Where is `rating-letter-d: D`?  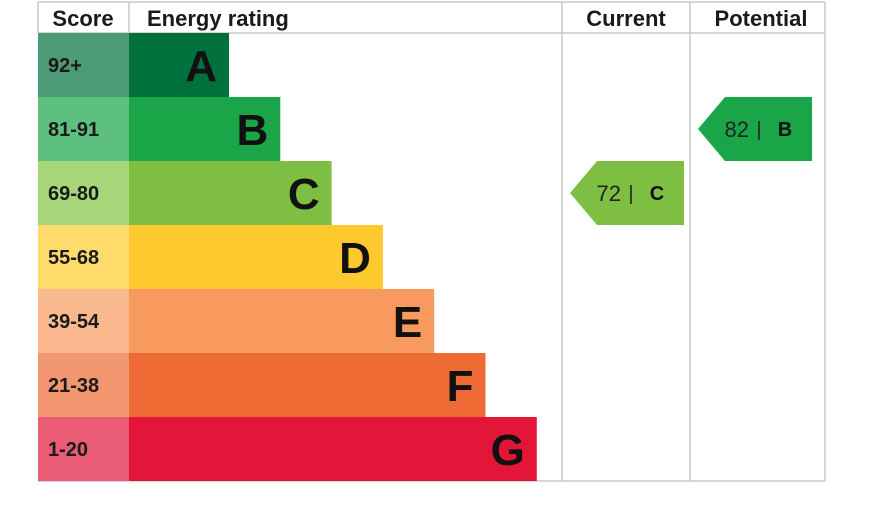
rating-letter-d: D is located at coordinates (355, 258).